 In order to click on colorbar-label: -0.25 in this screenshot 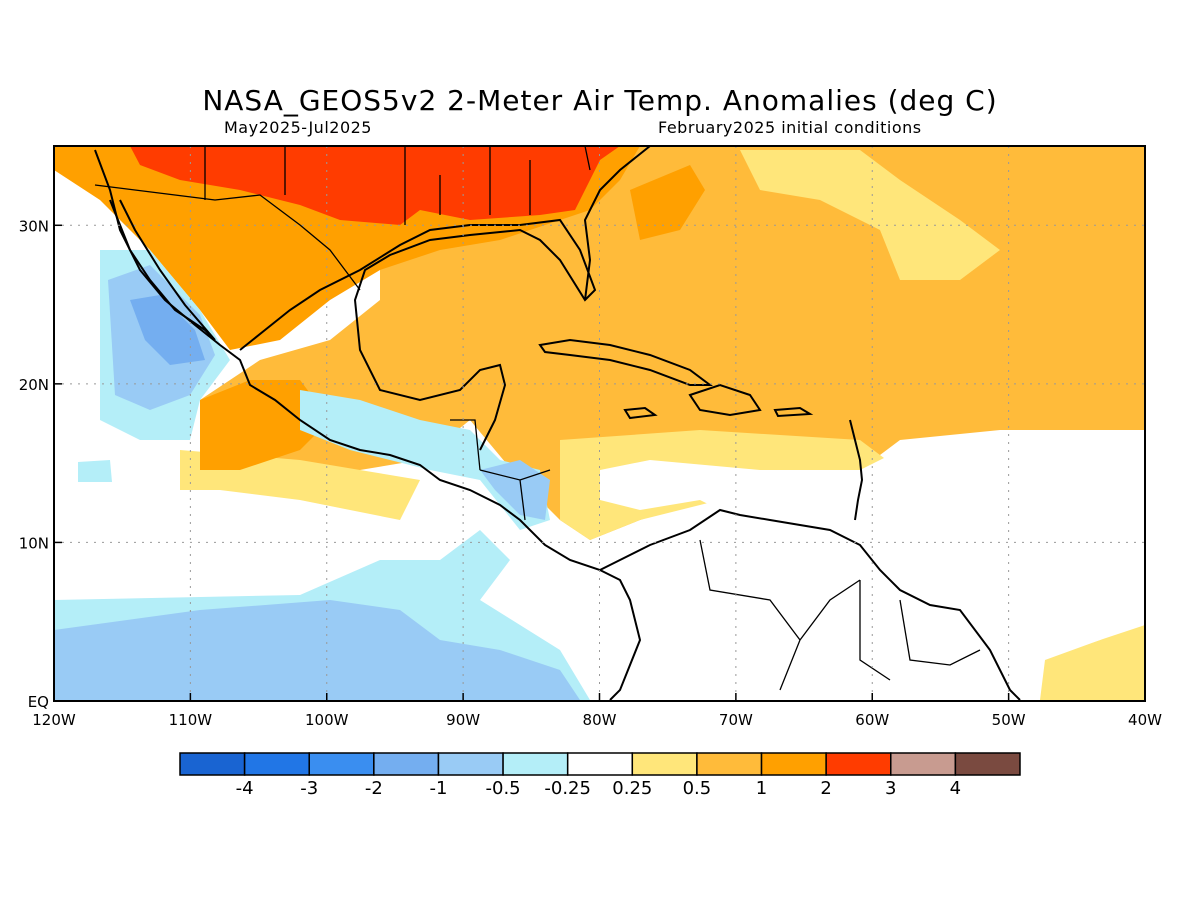, I will do `click(567, 788)`.